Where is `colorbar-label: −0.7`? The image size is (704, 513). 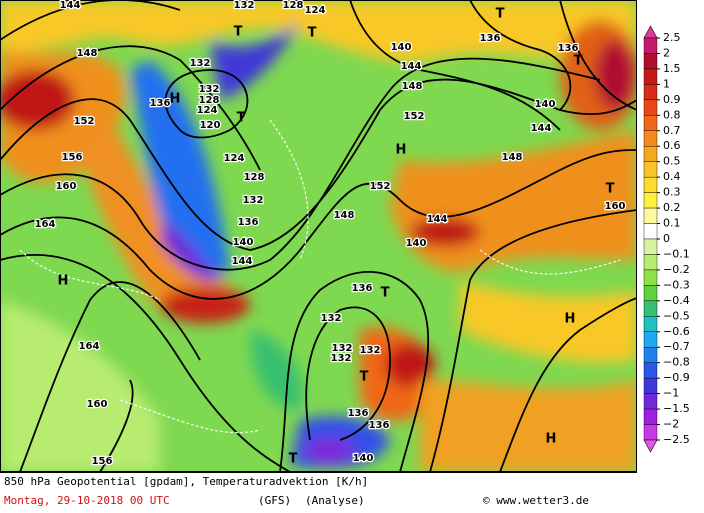 colorbar-label: −0.7 is located at coordinates (676, 346).